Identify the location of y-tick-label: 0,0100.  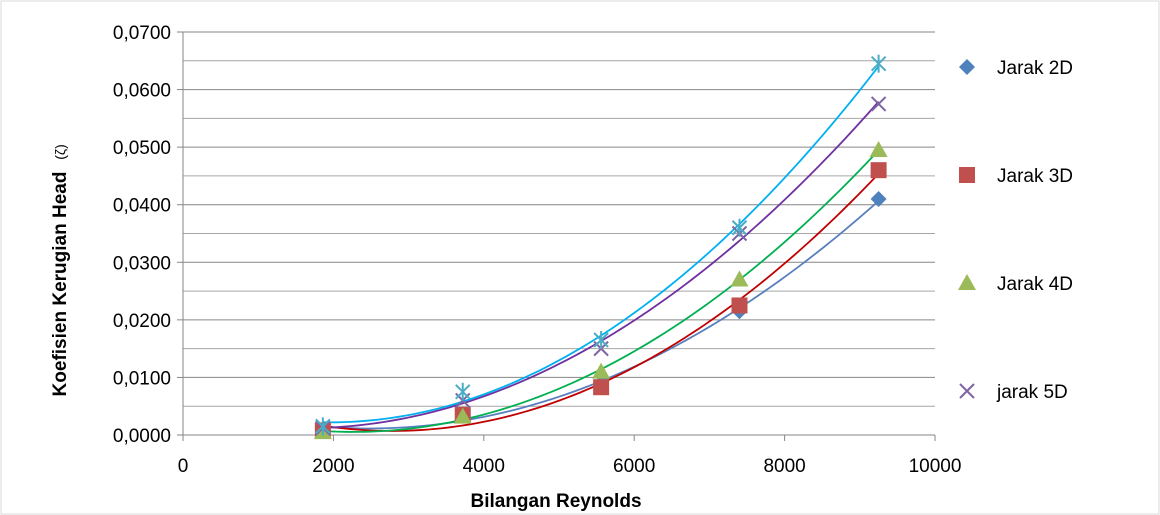
(142, 378).